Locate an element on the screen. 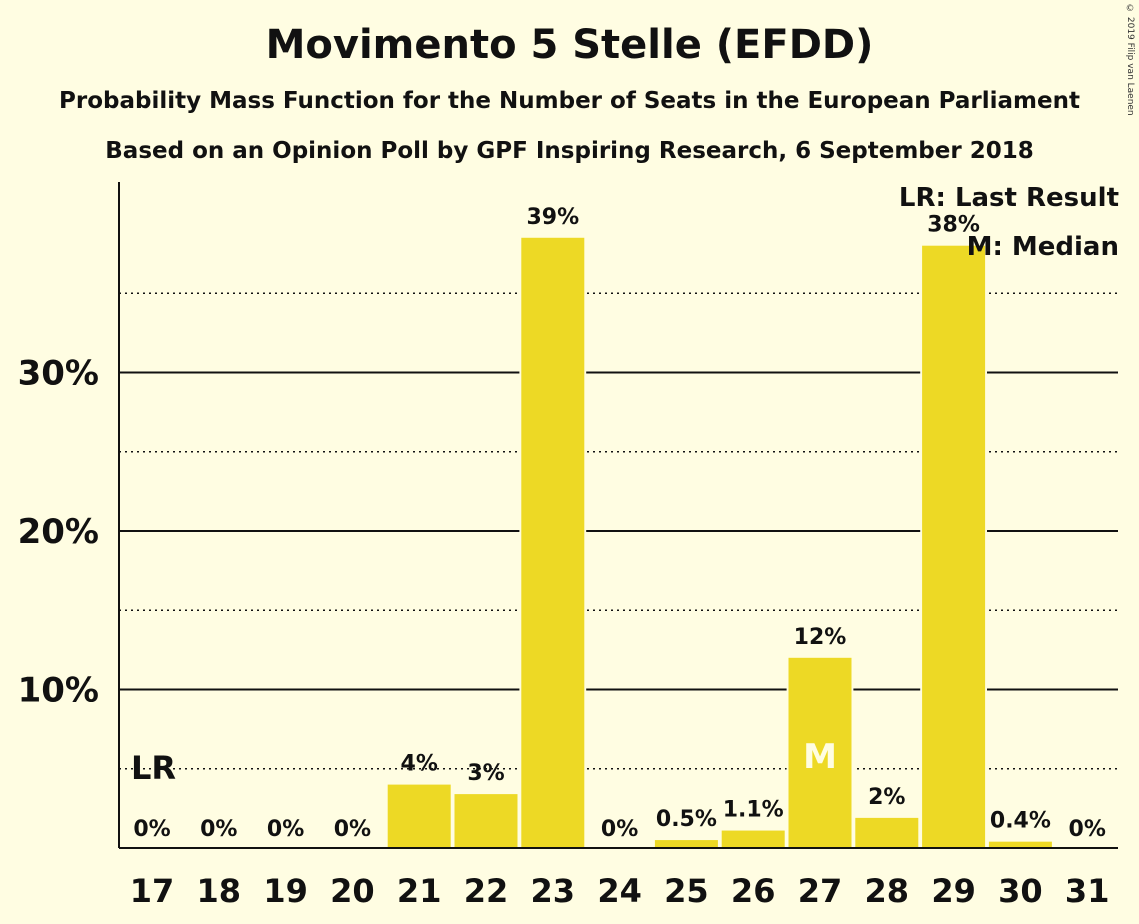 Image resolution: width=1139 pixels, height=924 pixels. x-tick-label: 26 is located at coordinates (753, 891).